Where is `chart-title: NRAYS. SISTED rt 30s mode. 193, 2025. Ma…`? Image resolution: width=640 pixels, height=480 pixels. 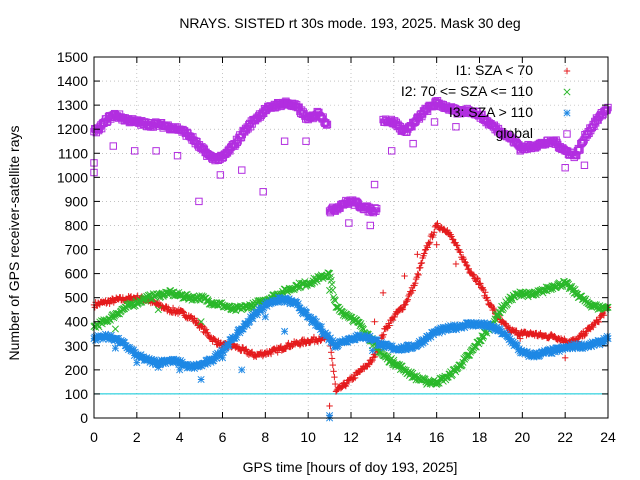
chart-title: NRAYS. SISTED rt 30s mode. 193, 2025. Ma… is located at coordinates (349, 23).